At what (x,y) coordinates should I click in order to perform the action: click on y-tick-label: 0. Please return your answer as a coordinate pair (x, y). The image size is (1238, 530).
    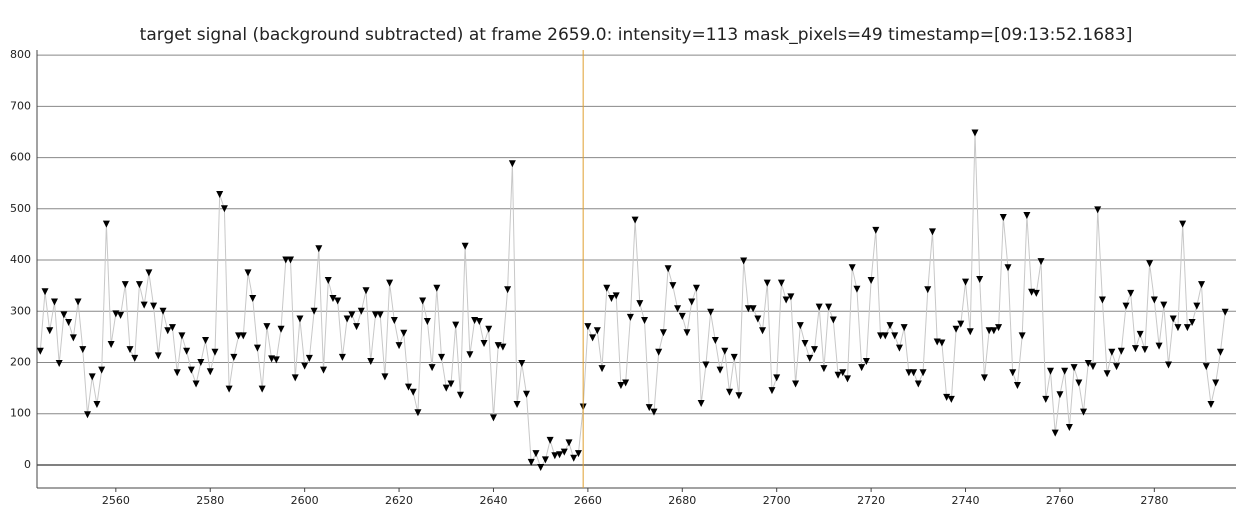
    Looking at the image, I should click on (27, 464).